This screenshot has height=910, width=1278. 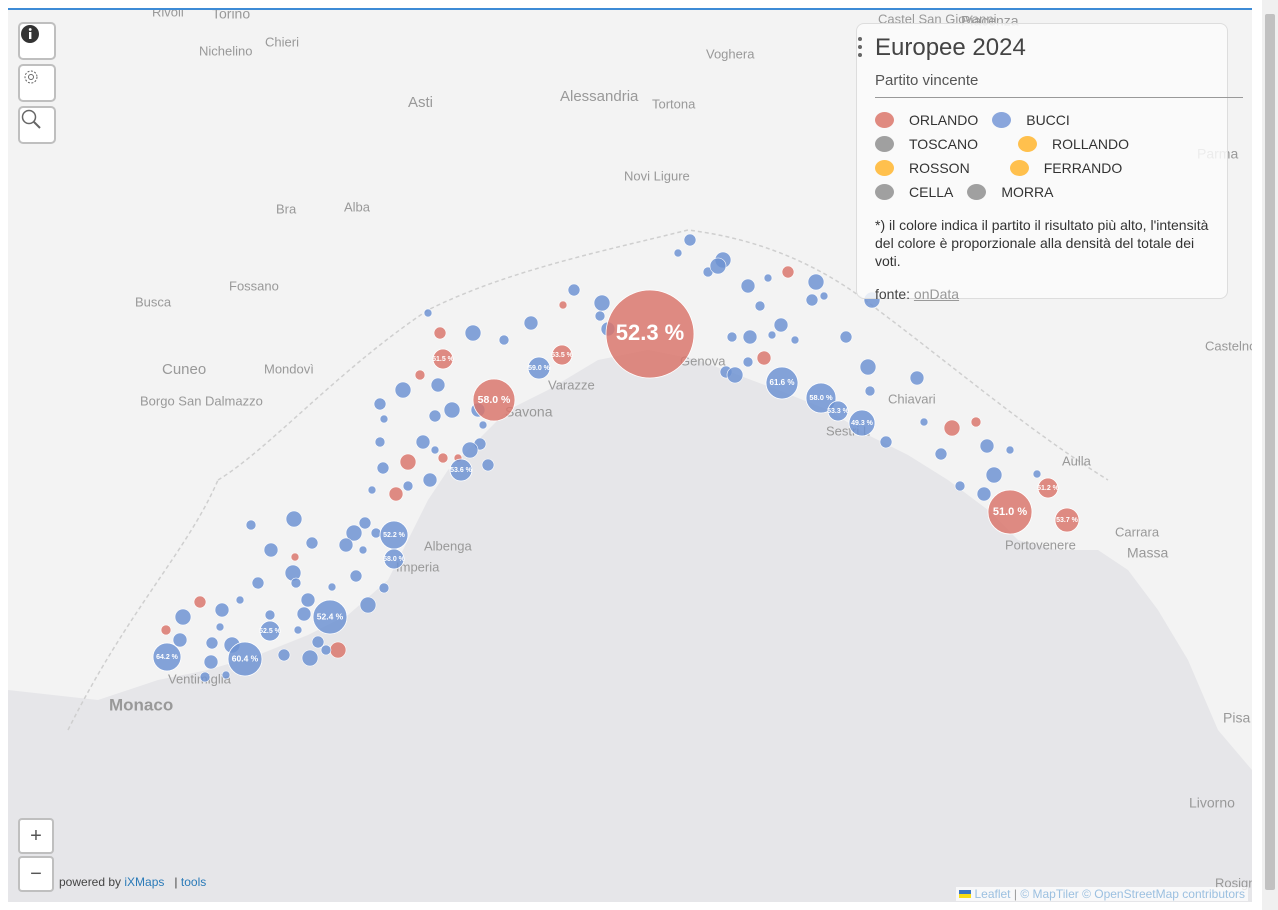 What do you see at coordinates (153, 301) in the screenshot?
I see `place-label: Busca` at bounding box center [153, 301].